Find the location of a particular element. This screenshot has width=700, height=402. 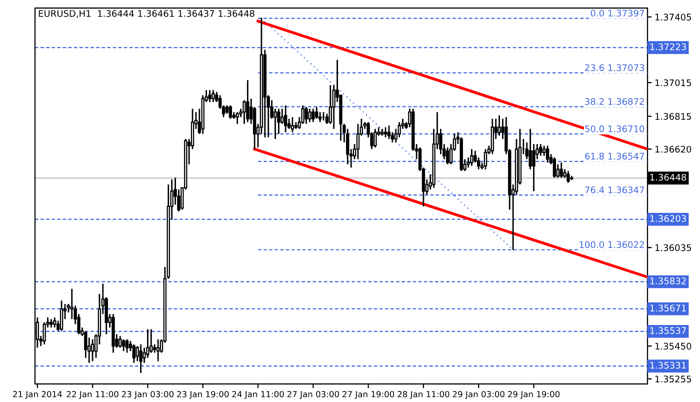

ref-line-label: 1.36203 is located at coordinates (668, 218).